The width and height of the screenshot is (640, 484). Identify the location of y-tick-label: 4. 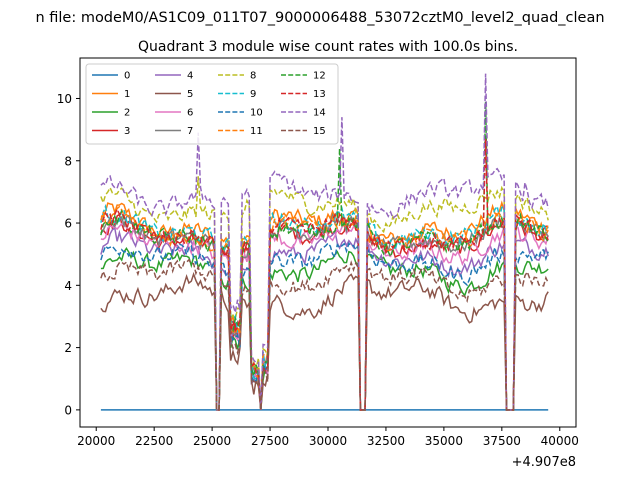
(68, 286).